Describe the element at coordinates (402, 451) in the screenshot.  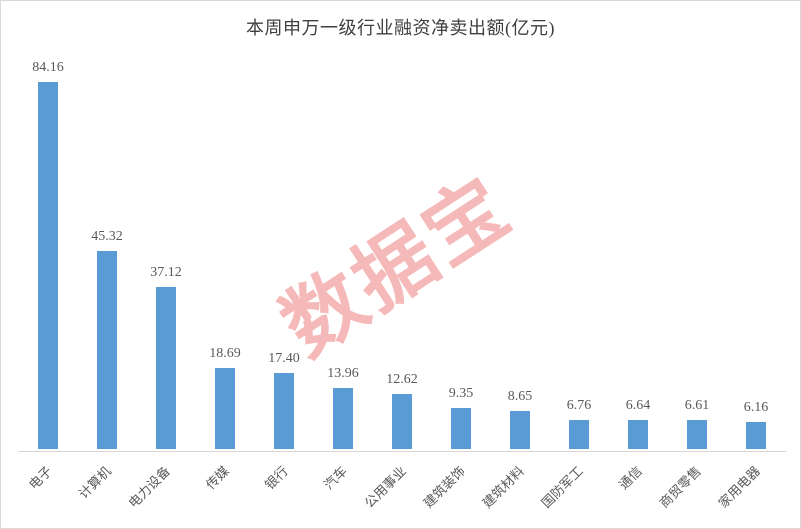
I see `x-axis-line` at that location.